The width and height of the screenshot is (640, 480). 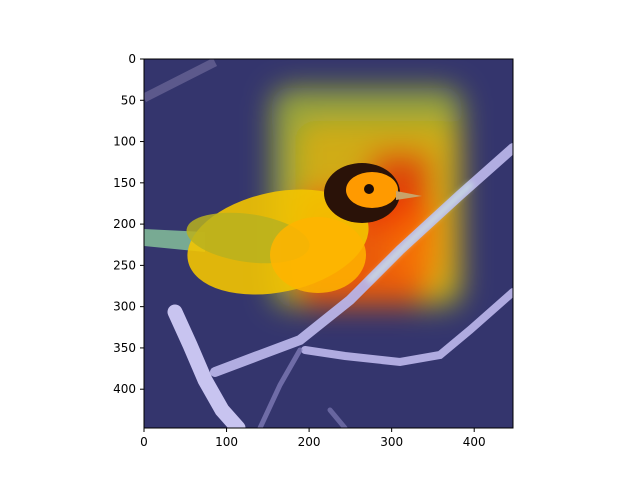 What do you see at coordinates (407, 327) in the screenshot?
I see `branch-right` at bounding box center [407, 327].